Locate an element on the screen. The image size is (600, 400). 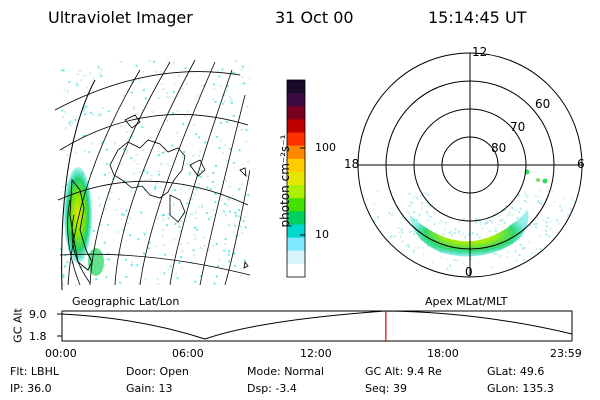
status-door: Door: Open is located at coordinates (157, 371).